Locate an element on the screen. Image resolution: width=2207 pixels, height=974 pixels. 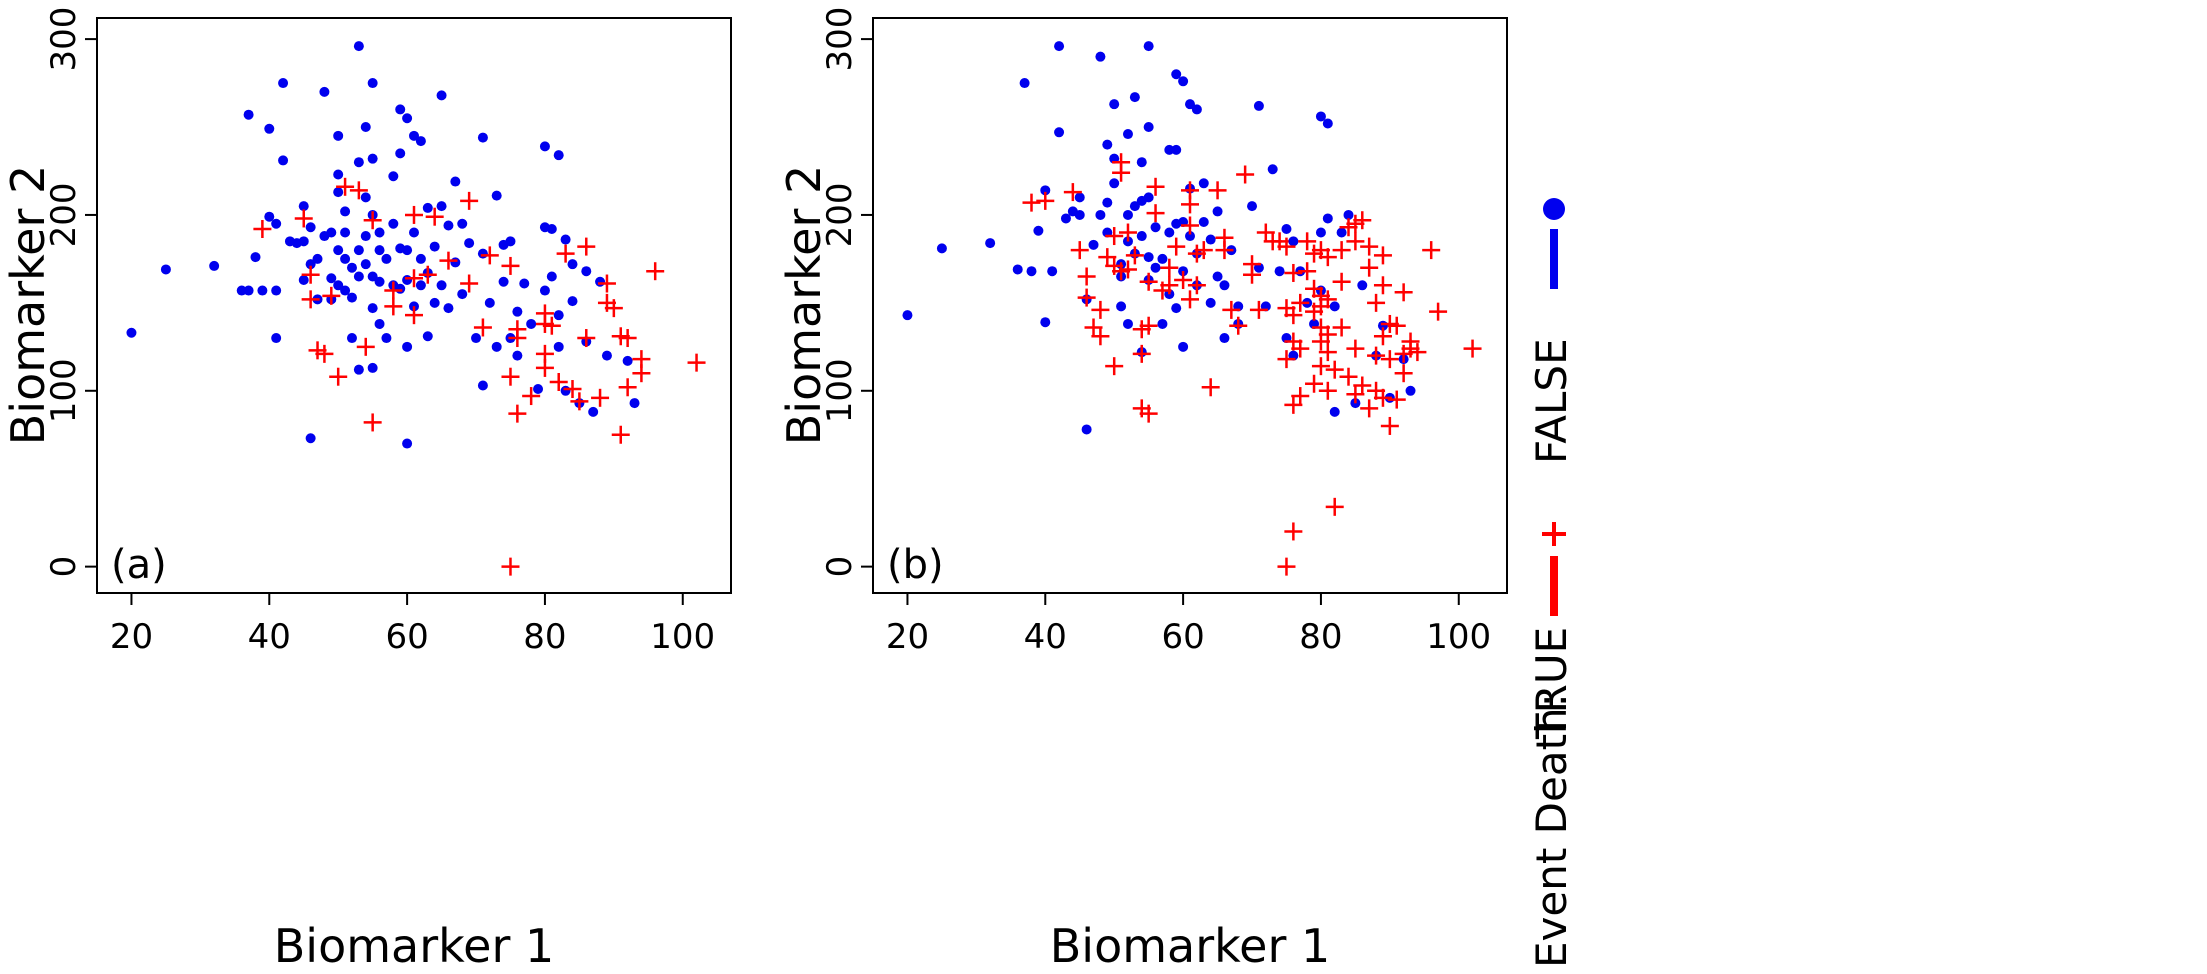
y-tick-label: 200 is located at coordinates (64, 214).